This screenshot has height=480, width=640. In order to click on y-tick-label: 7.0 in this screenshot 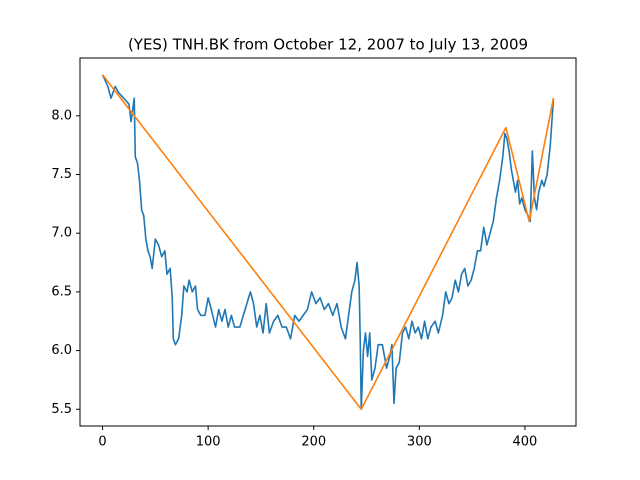, I will do `click(61, 233)`.